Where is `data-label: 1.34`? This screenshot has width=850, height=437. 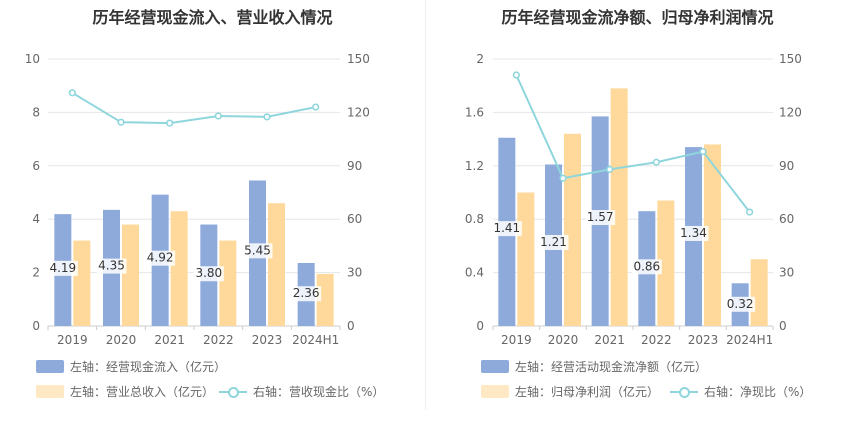
data-label: 1.34 is located at coordinates (693, 233).